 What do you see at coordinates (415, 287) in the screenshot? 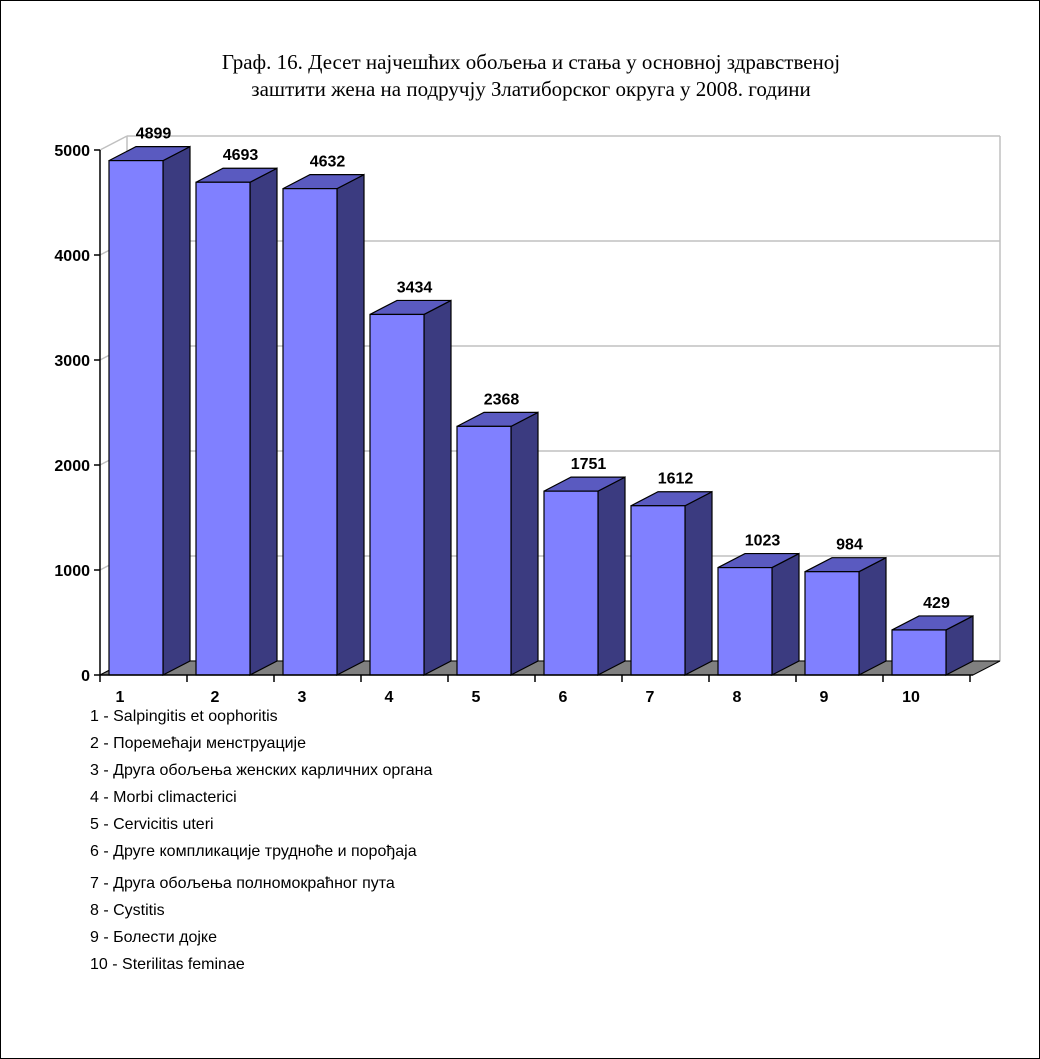
I see `data-label: 3434` at bounding box center [415, 287].